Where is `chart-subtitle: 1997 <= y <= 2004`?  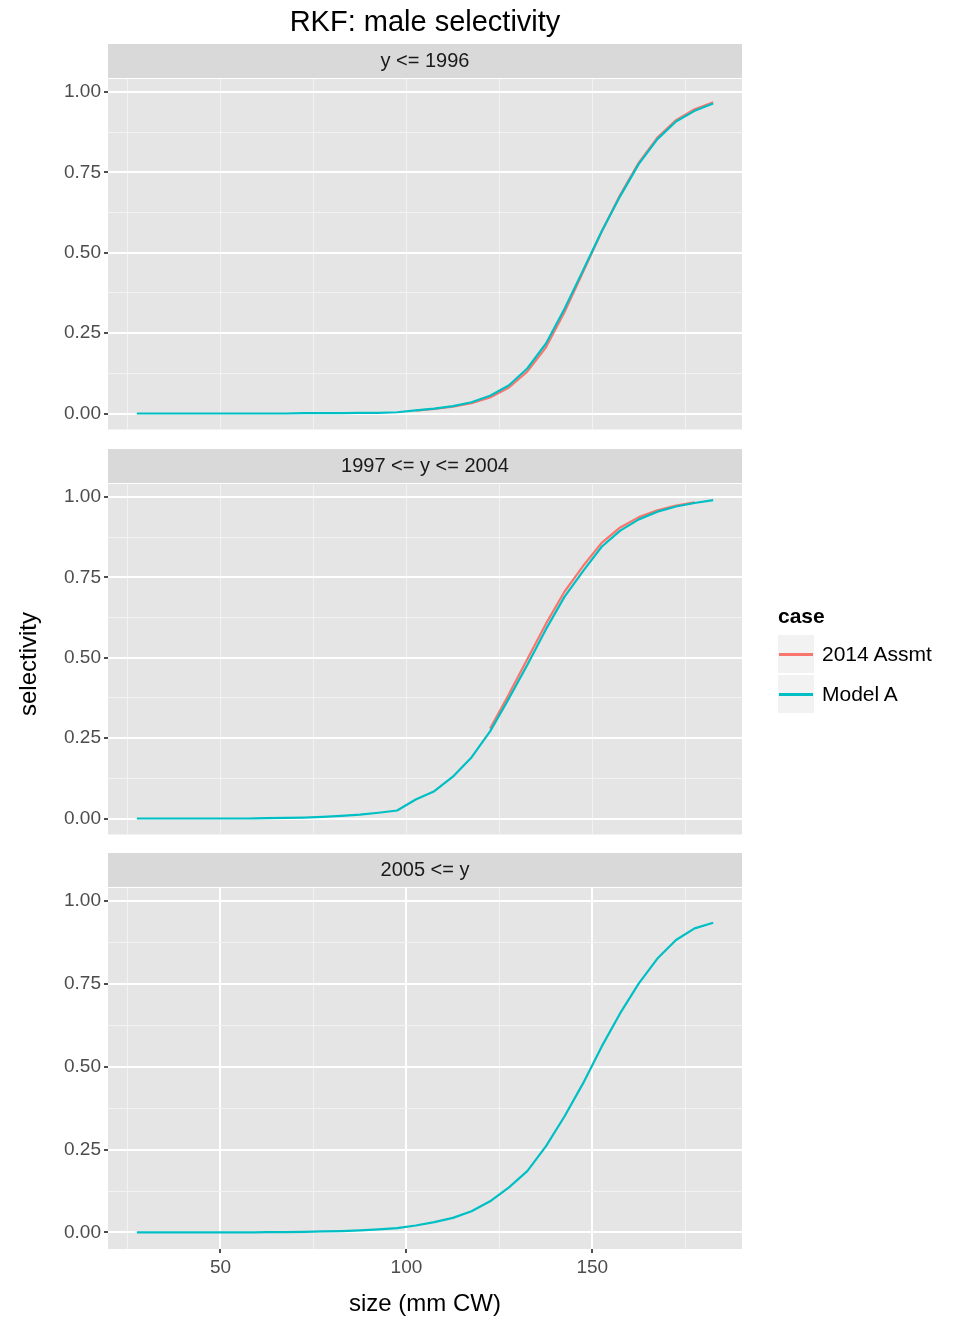 chart-subtitle: 1997 <= y <= 2004 is located at coordinates (425, 465).